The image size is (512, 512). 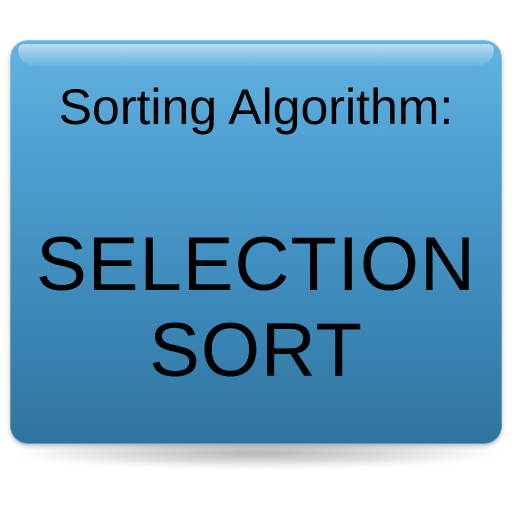 What do you see at coordinates (256, 107) in the screenshot?
I see `icon-heading: Sorting Algorithm:` at bounding box center [256, 107].